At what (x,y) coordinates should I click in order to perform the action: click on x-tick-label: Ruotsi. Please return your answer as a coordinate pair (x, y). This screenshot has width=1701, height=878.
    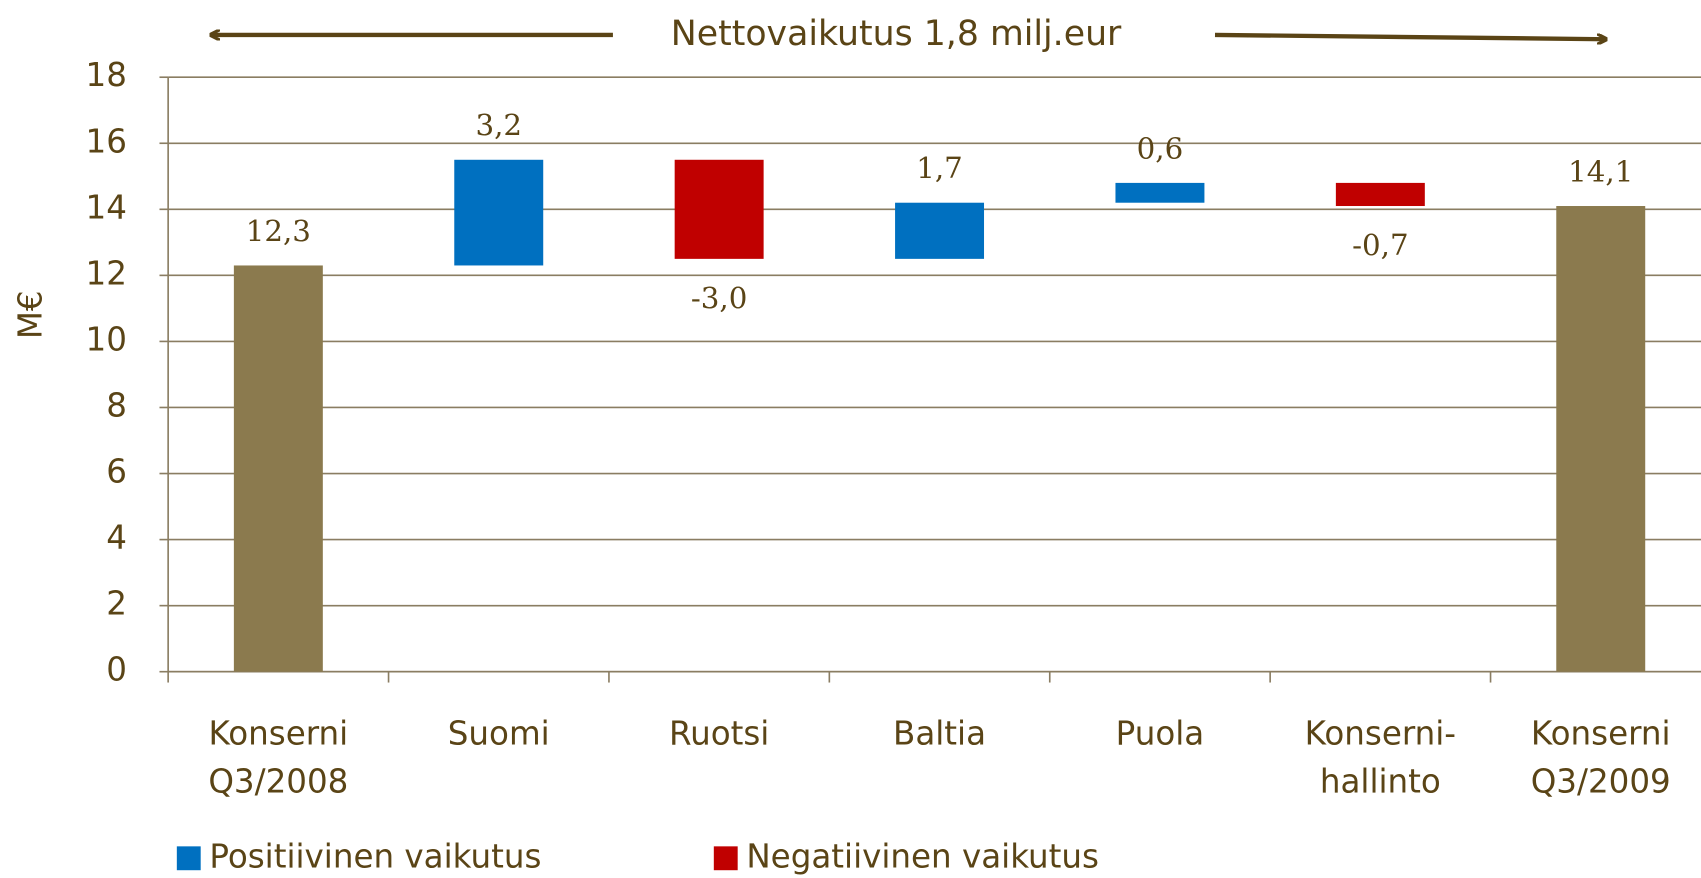
    Looking at the image, I should click on (719, 734).